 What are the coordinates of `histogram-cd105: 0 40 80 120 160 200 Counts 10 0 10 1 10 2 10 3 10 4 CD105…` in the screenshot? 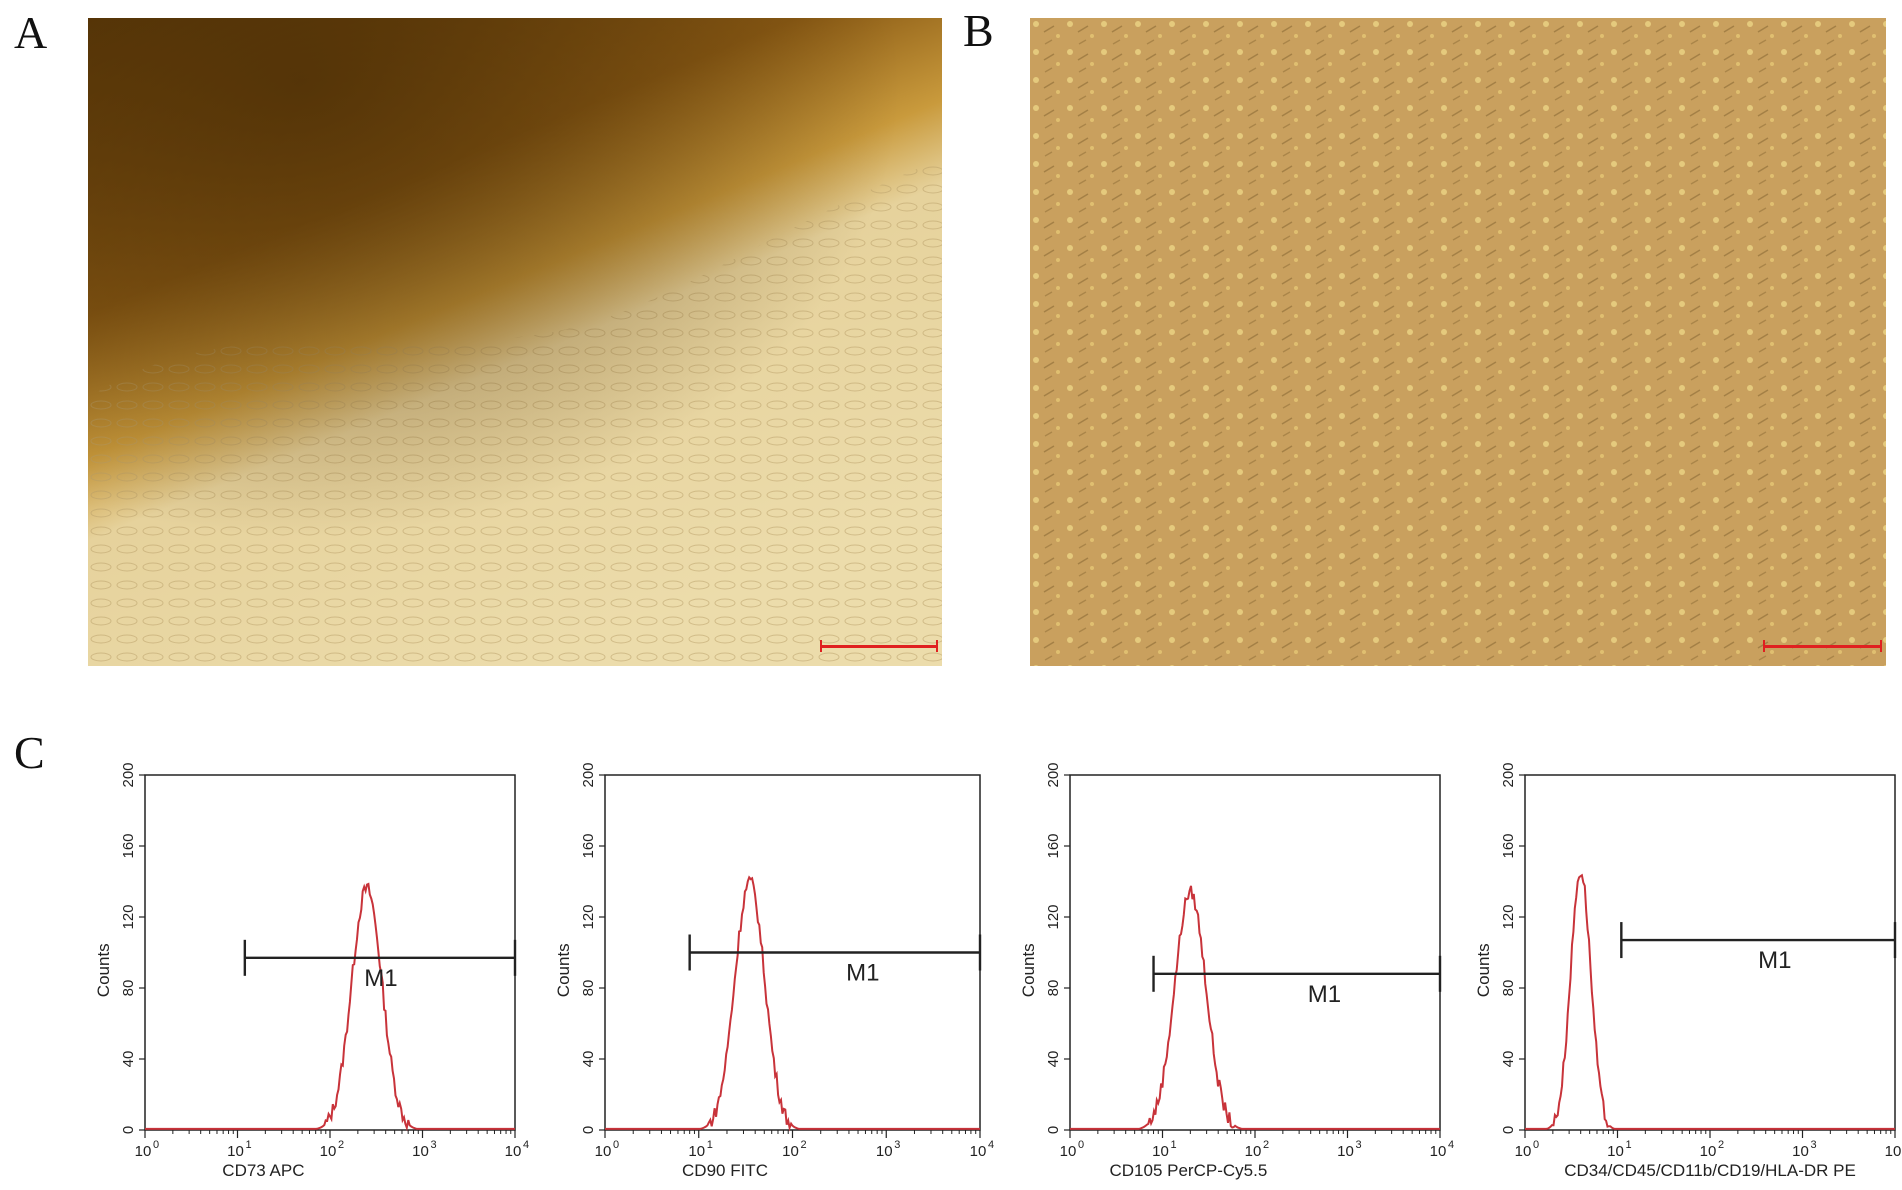 It's located at (1227, 970).